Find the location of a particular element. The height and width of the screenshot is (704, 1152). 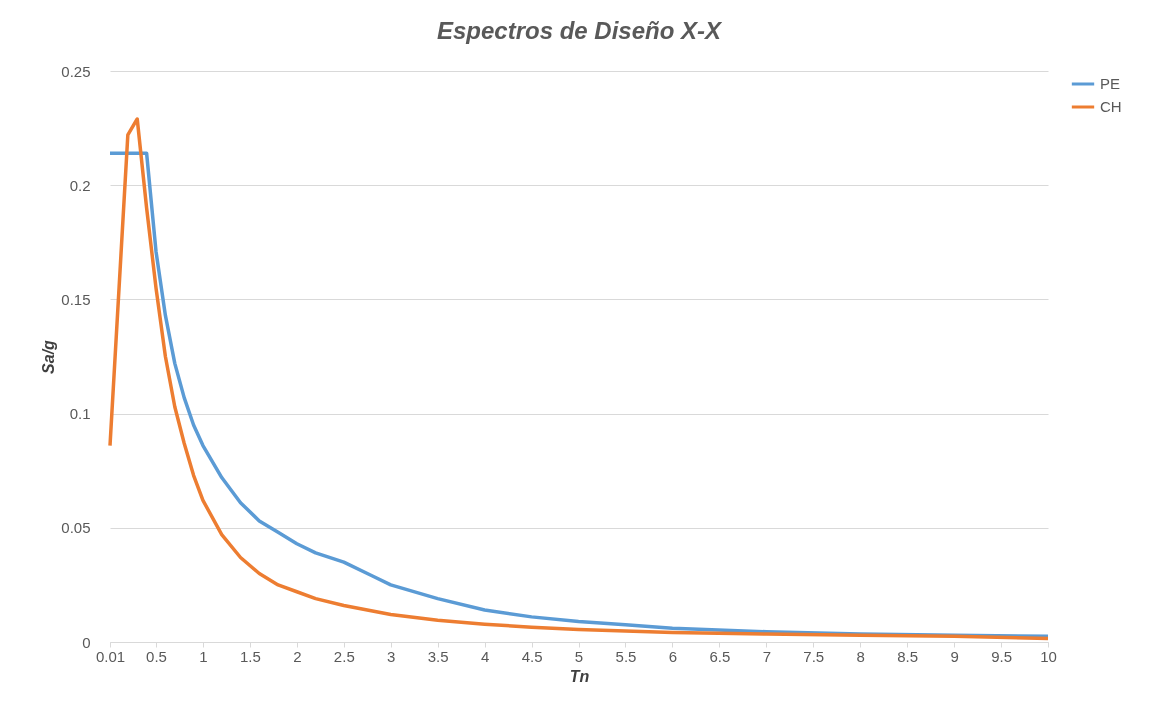

x-tick-label: 3 is located at coordinates (391, 656).